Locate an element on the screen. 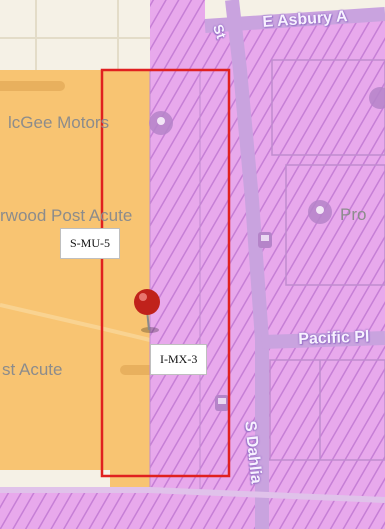 The width and height of the screenshot is (385, 529). zone-label-s-mu-5: S-MU-5 is located at coordinates (90, 243).